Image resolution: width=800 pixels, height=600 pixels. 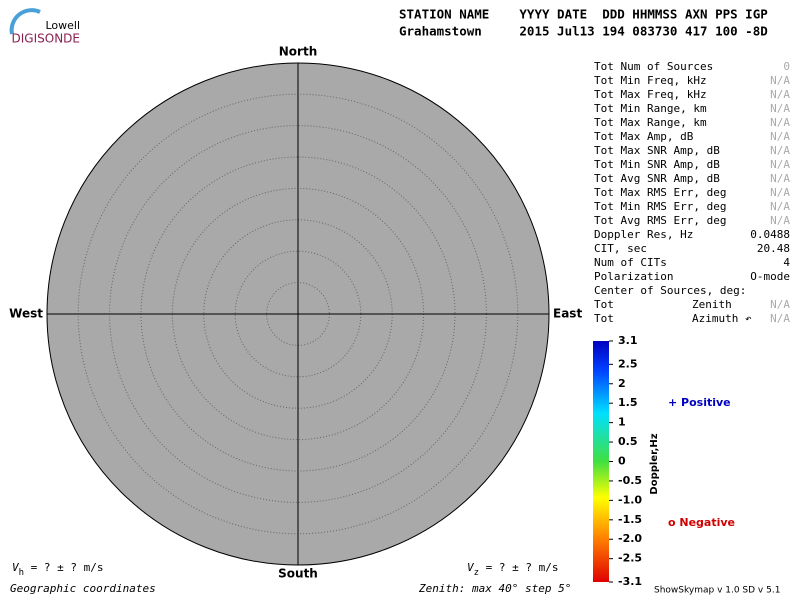 What do you see at coordinates (630, 581) in the screenshot?
I see `colorbar-tick-label: -3.1` at bounding box center [630, 581].